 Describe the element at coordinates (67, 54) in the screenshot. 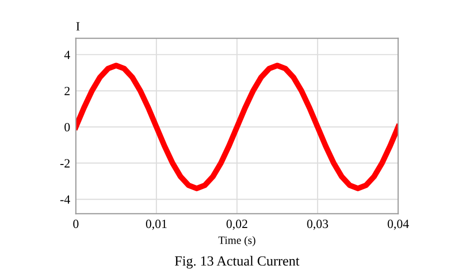

I see `y-tick-label: 4` at that location.